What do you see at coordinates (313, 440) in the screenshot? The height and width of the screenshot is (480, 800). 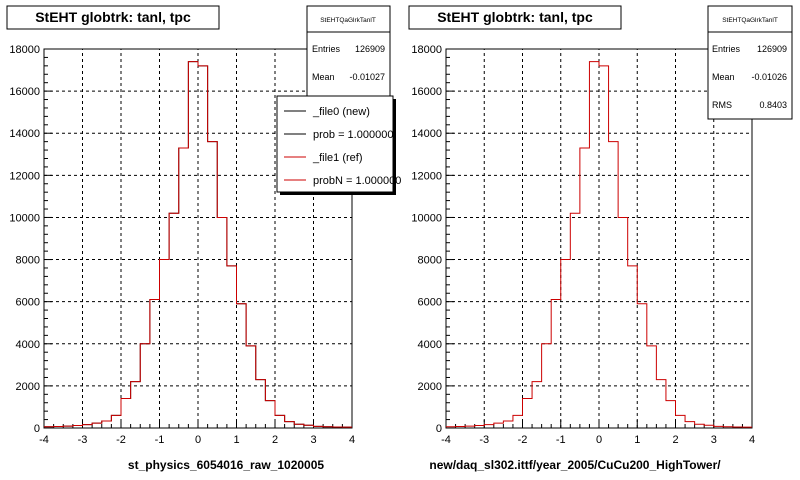 I see `left-xtick-label: 3` at bounding box center [313, 440].